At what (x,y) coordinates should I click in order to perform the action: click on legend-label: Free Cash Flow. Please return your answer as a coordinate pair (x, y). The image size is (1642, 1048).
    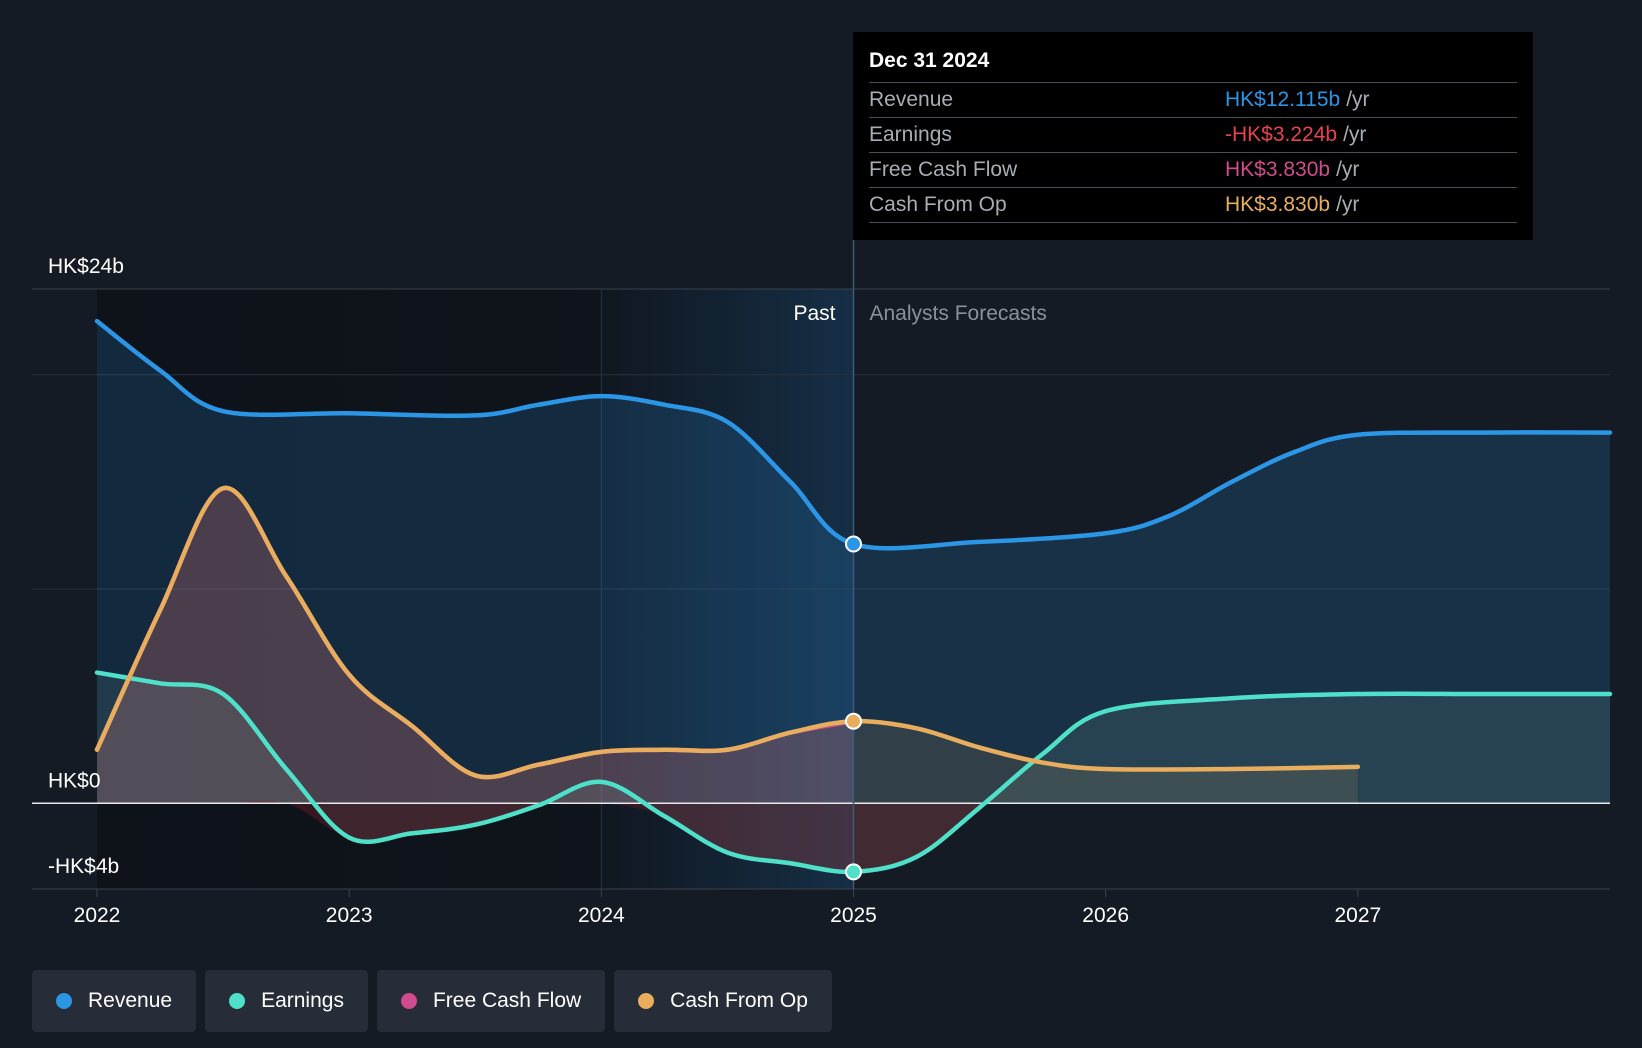
    Looking at the image, I should click on (507, 1000).